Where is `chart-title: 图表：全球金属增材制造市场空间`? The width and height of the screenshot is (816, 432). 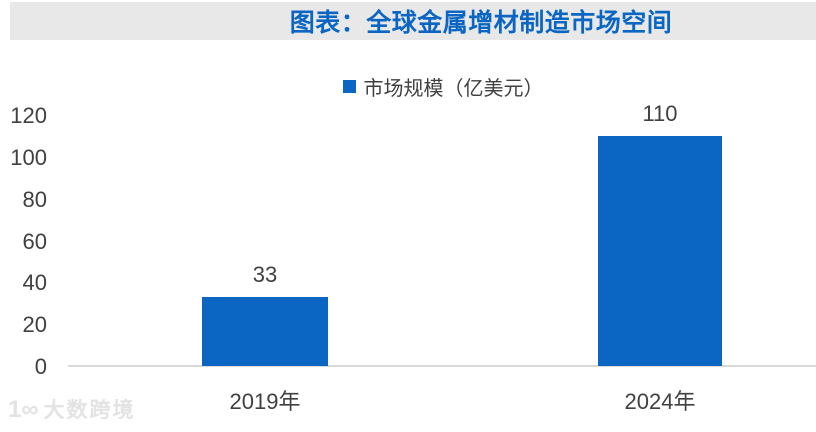 chart-title: 图表：全球金属增材制造市场空间 is located at coordinates (481, 23).